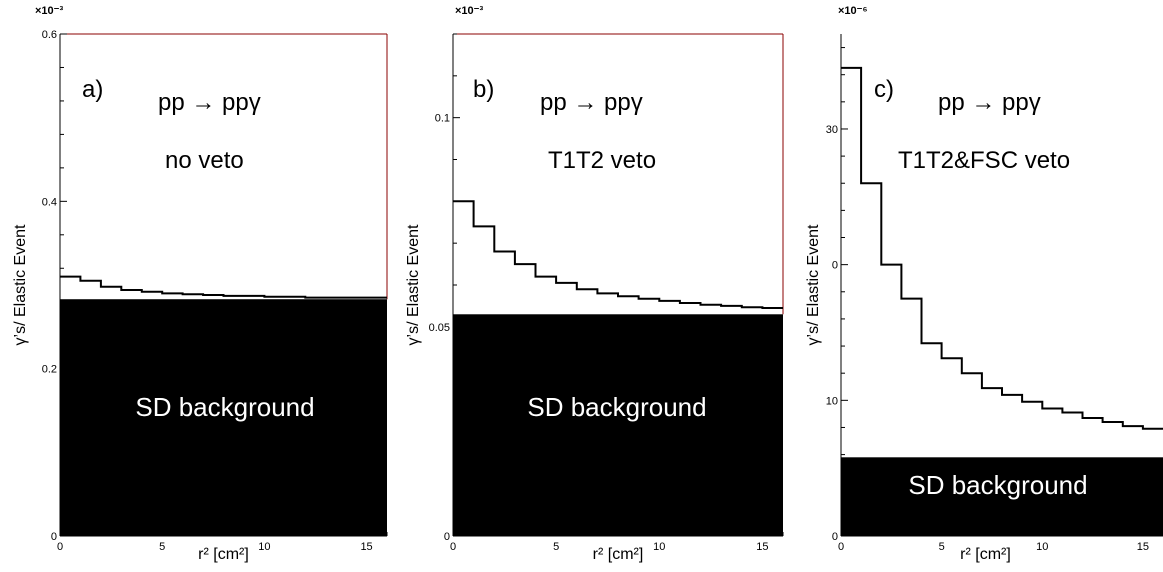 This screenshot has width=1163, height=572. Describe the element at coordinates (49, 202) in the screenshot. I see `y-tick-label: 0.4` at that location.